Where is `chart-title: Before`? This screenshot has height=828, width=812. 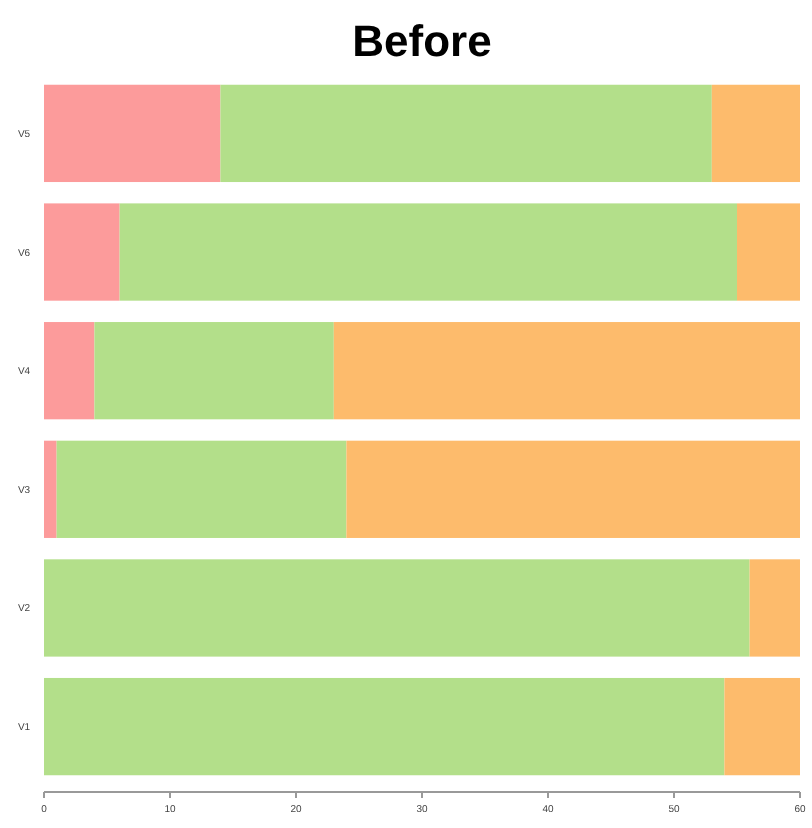
chart-title: Before is located at coordinates (422, 41).